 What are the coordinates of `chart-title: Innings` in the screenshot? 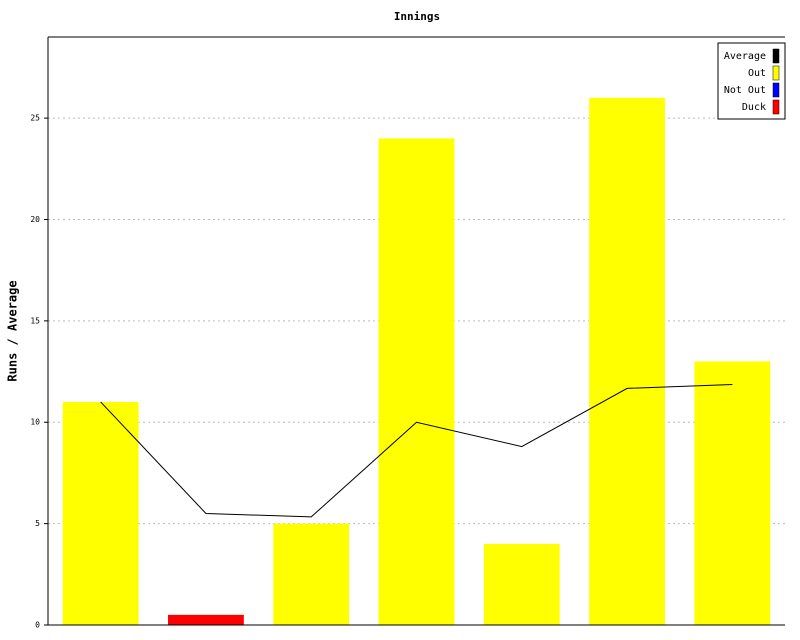 It's located at (417, 16).